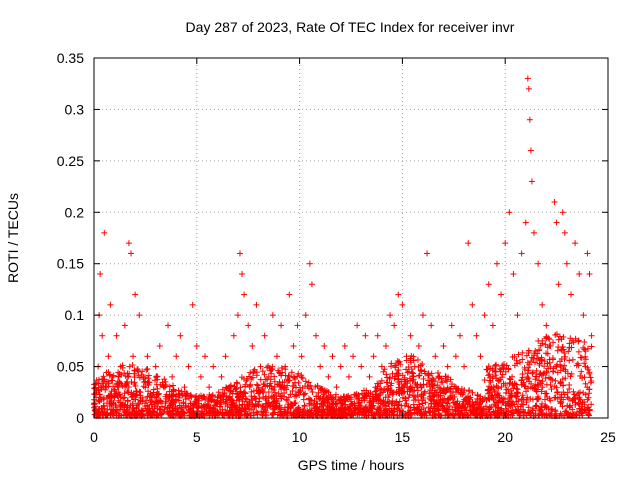 The width and height of the screenshot is (640, 480). Describe the element at coordinates (94, 437) in the screenshot. I see `x-tick-label: 0` at that location.